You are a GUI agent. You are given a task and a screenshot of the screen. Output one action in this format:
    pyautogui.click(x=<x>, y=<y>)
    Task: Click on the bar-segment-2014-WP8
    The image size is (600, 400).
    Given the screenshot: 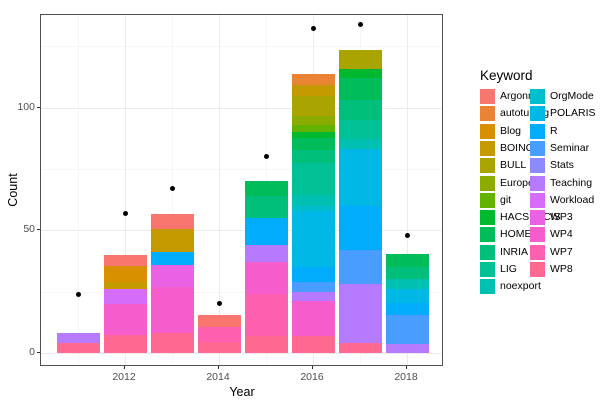 What is the action you would take?
    pyautogui.click(x=219, y=347)
    